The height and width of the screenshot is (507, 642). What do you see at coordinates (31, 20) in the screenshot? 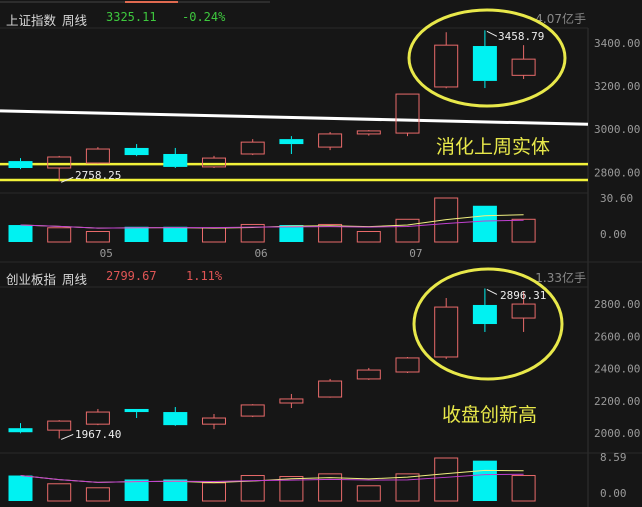
I see `index-name: 上证指数` at bounding box center [31, 20].